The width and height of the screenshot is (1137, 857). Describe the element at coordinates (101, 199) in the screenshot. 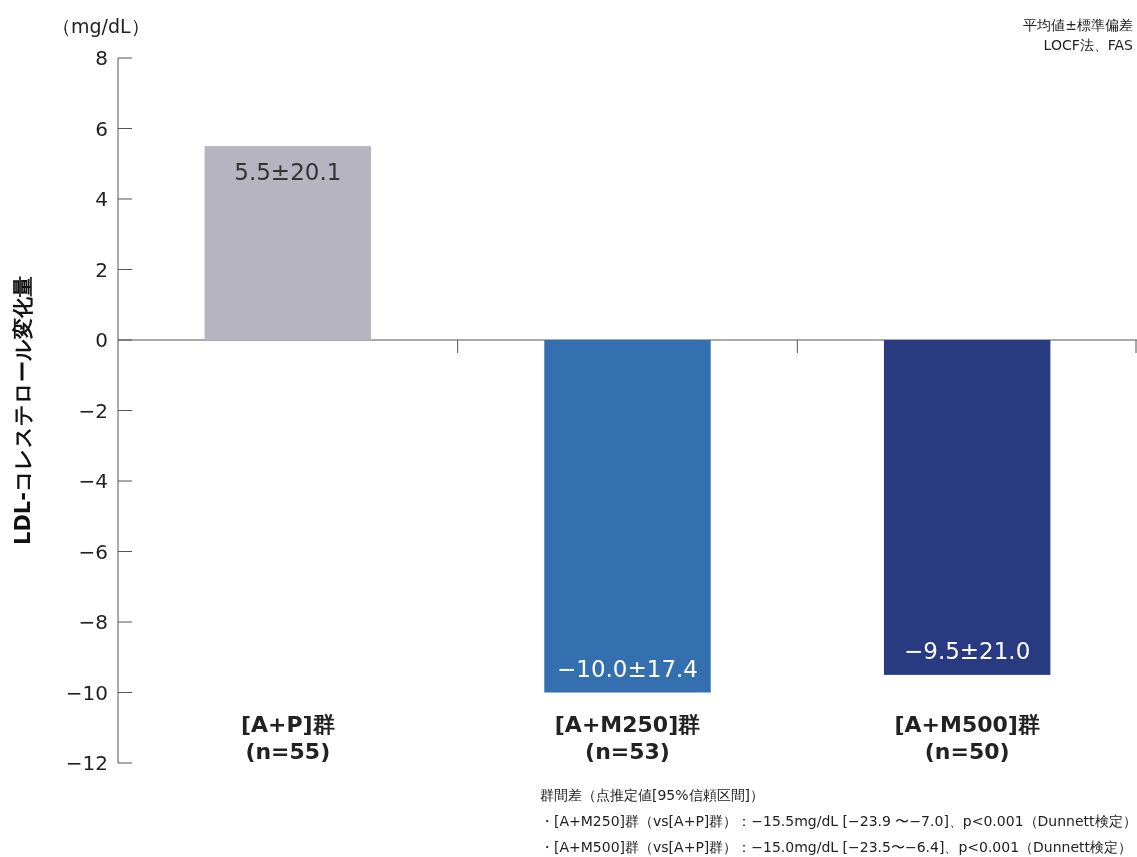

I see `y-tick-label: 4` at that location.